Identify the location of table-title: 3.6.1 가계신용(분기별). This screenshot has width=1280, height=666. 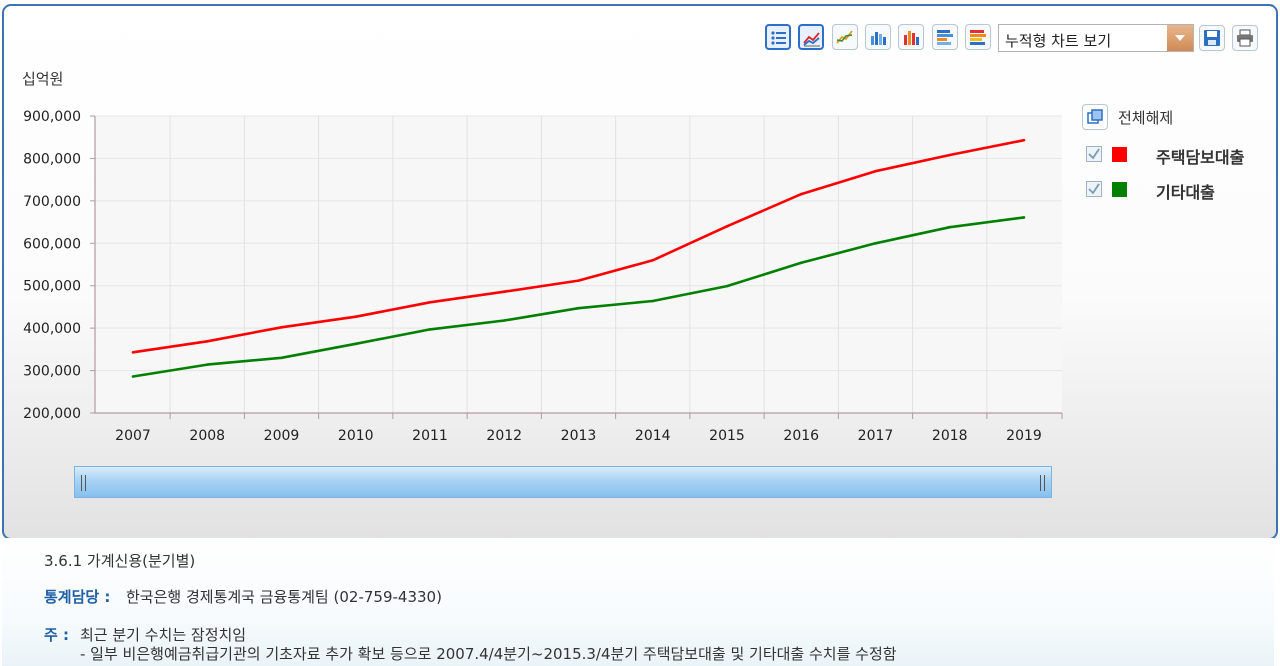
(120, 561).